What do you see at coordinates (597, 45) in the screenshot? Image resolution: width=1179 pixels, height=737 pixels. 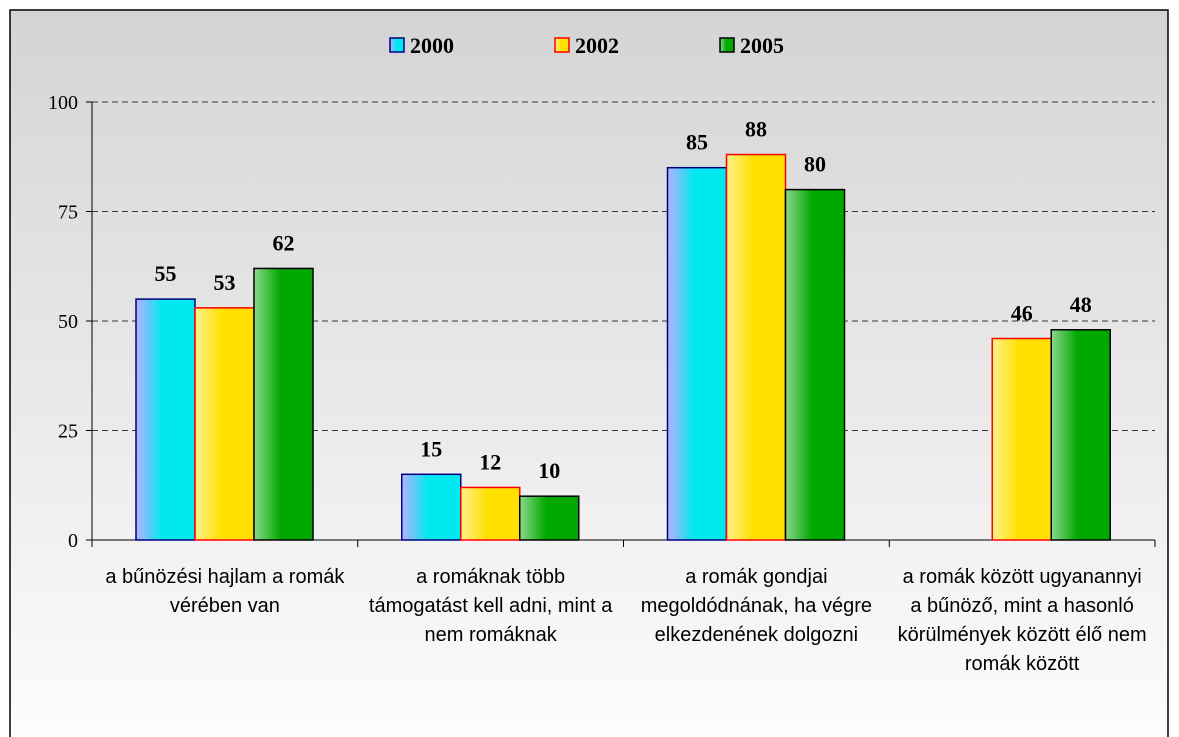 I see `legend-label: 2002` at bounding box center [597, 45].